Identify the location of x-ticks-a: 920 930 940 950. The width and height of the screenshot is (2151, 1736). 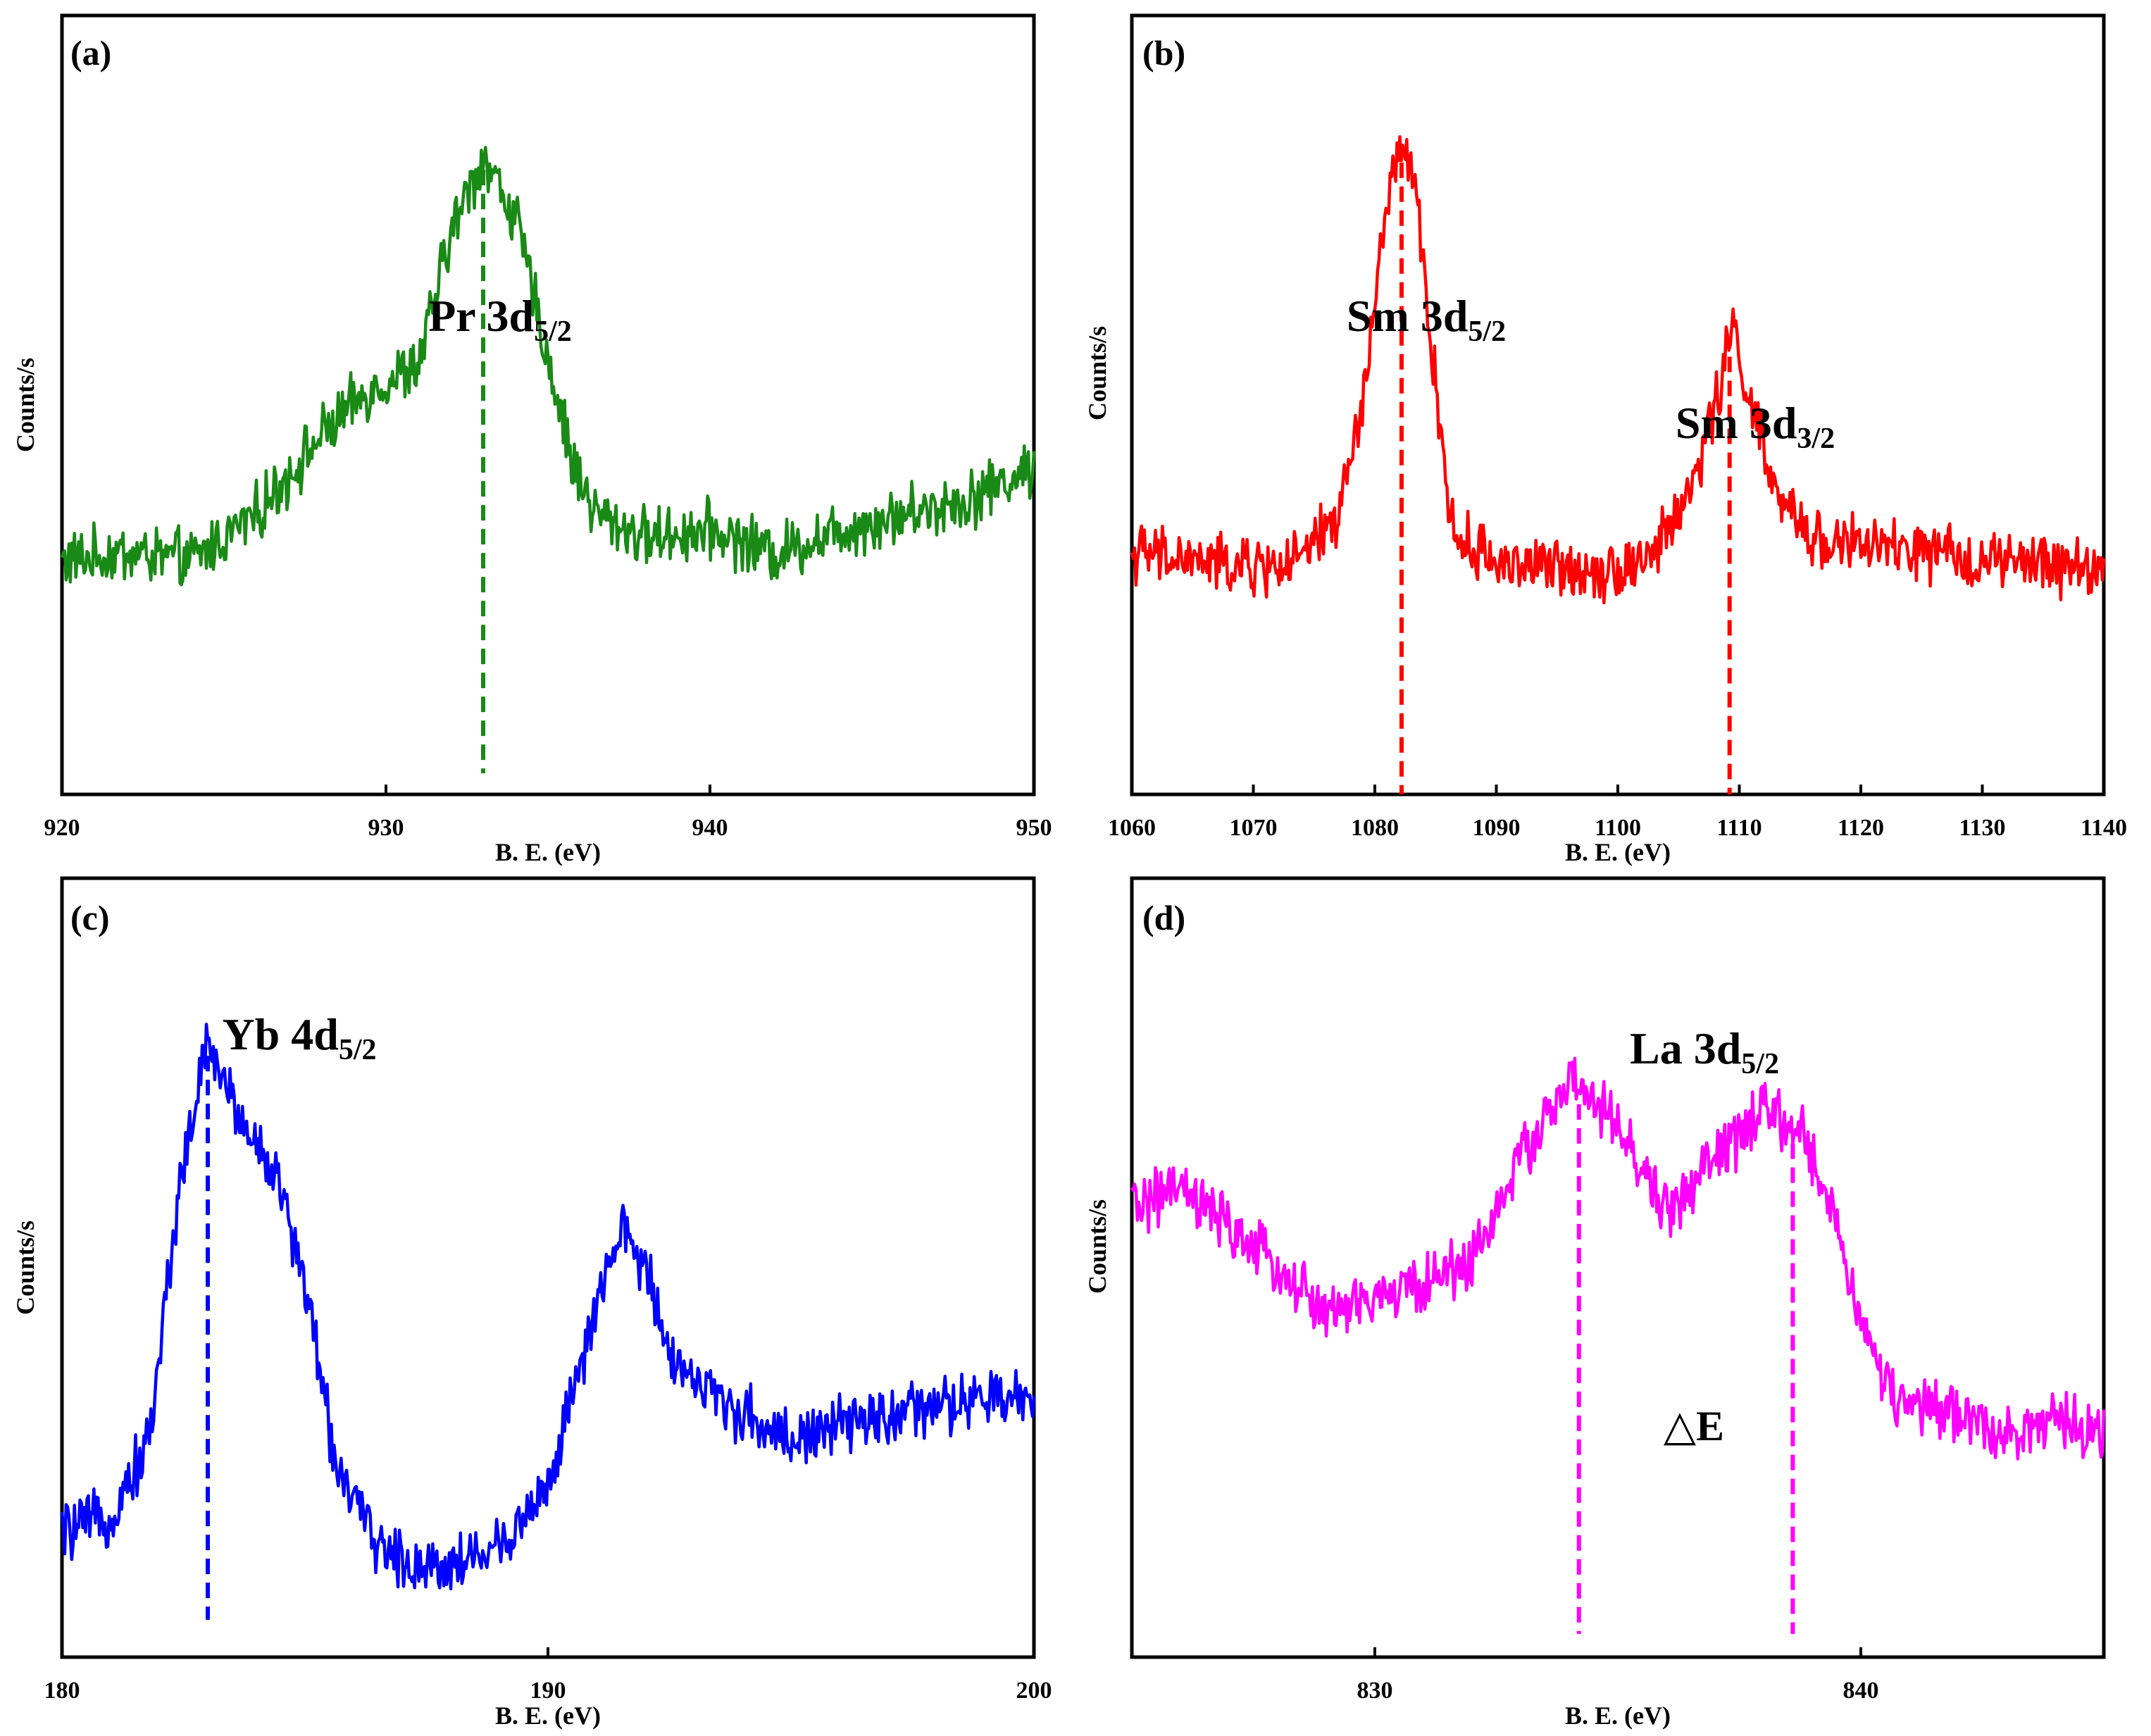
(548, 813).